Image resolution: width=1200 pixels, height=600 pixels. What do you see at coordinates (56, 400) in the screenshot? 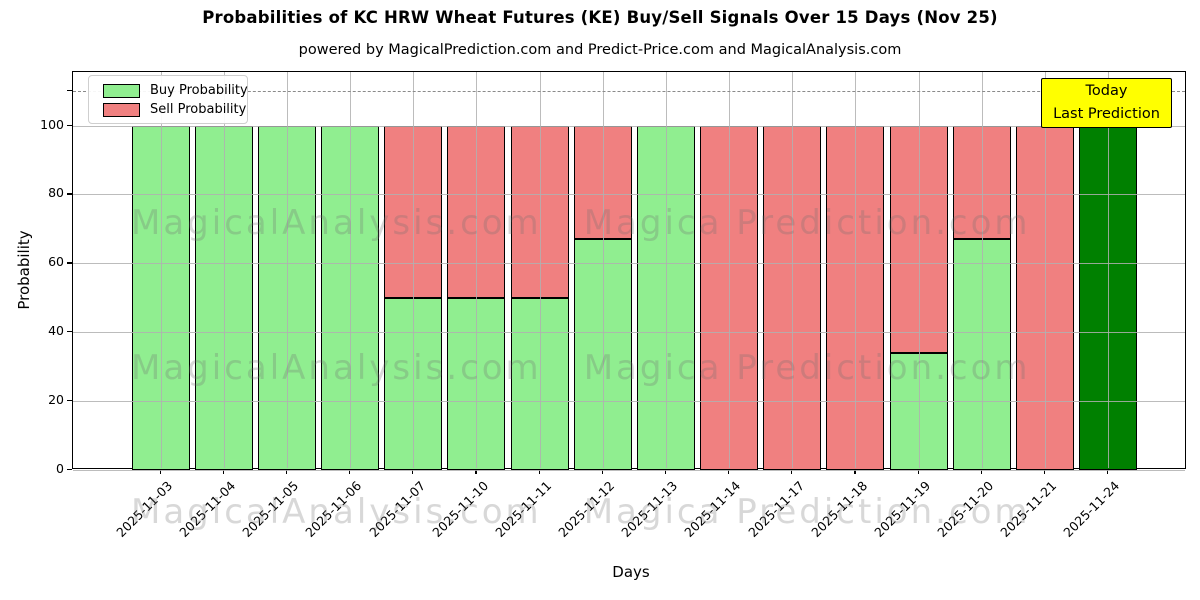
I see `y-tick-label: 20` at bounding box center [56, 400].